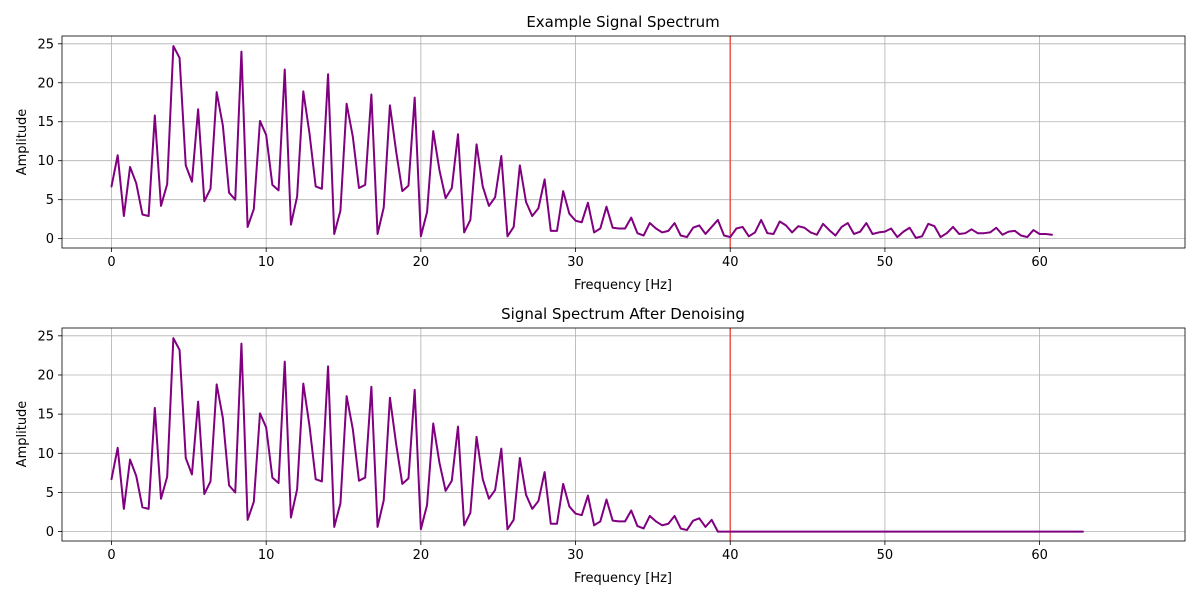 The image size is (1200, 600). Describe the element at coordinates (45, 83) in the screenshot. I see `chart-1-ytick-label: 20` at that location.